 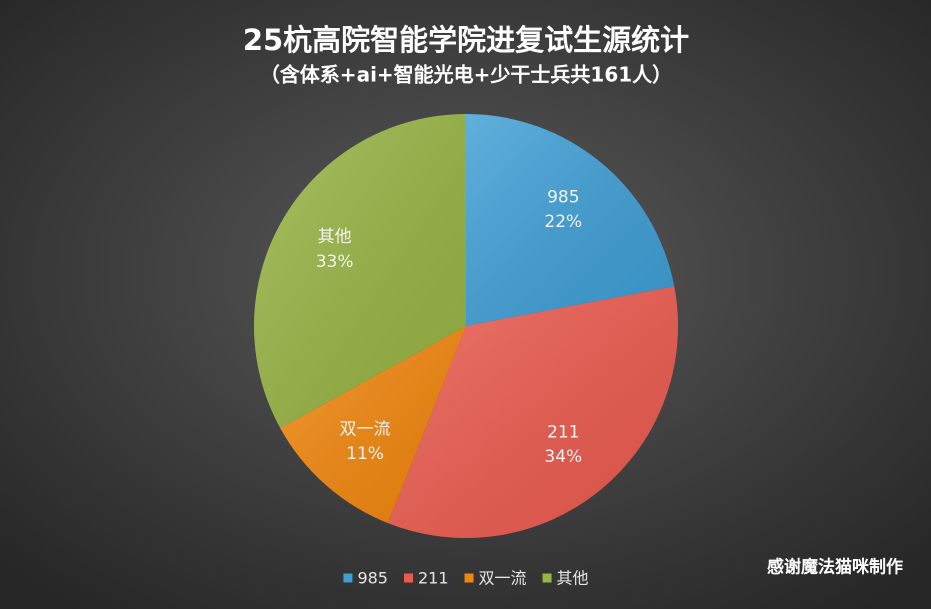 I want to click on slice-label: 其他 33%, so click(x=335, y=249).